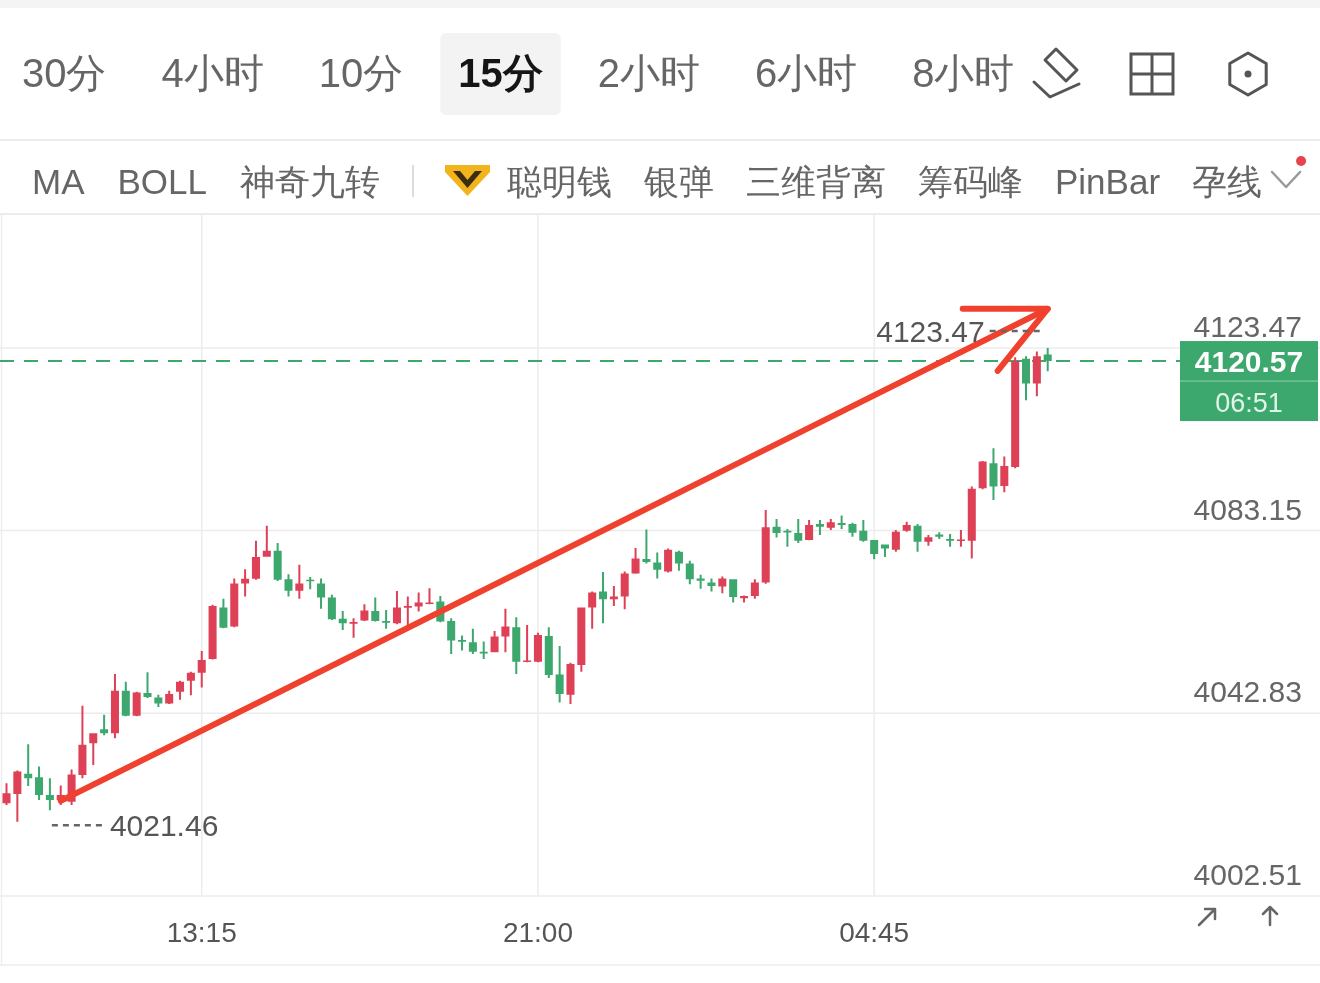 This screenshot has width=1320, height=983. What do you see at coordinates (1108, 181) in the screenshot?
I see `category-label: PinBar` at bounding box center [1108, 181].